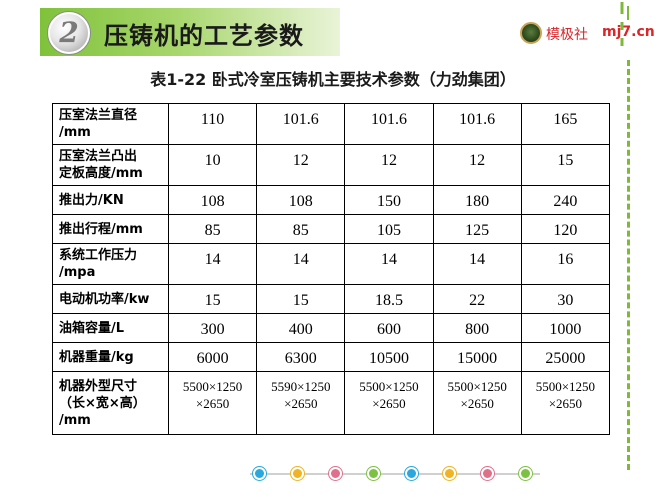 The width and height of the screenshot is (666, 500). What do you see at coordinates (565, 357) in the screenshot?
I see `table-cell: 25000` at bounding box center [565, 357].